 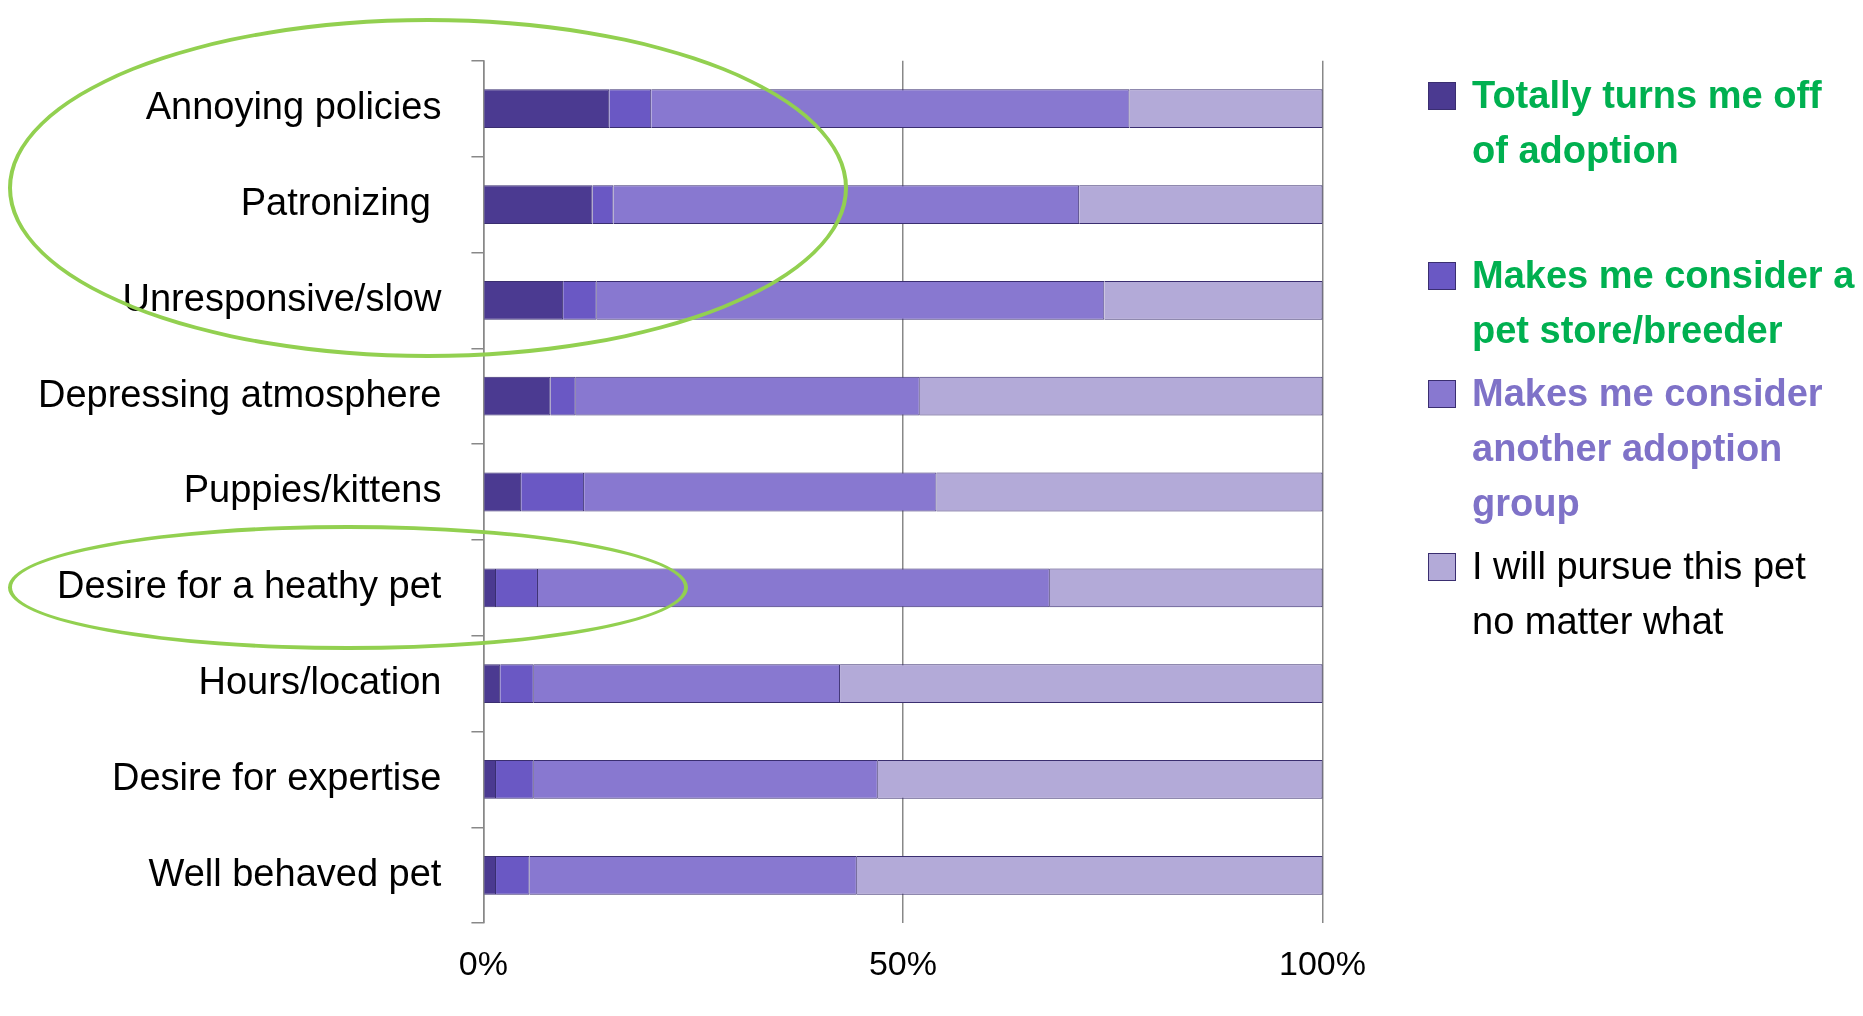 What do you see at coordinates (240, 393) in the screenshot?
I see `y-tick-label: Depressing atmosphere` at bounding box center [240, 393].